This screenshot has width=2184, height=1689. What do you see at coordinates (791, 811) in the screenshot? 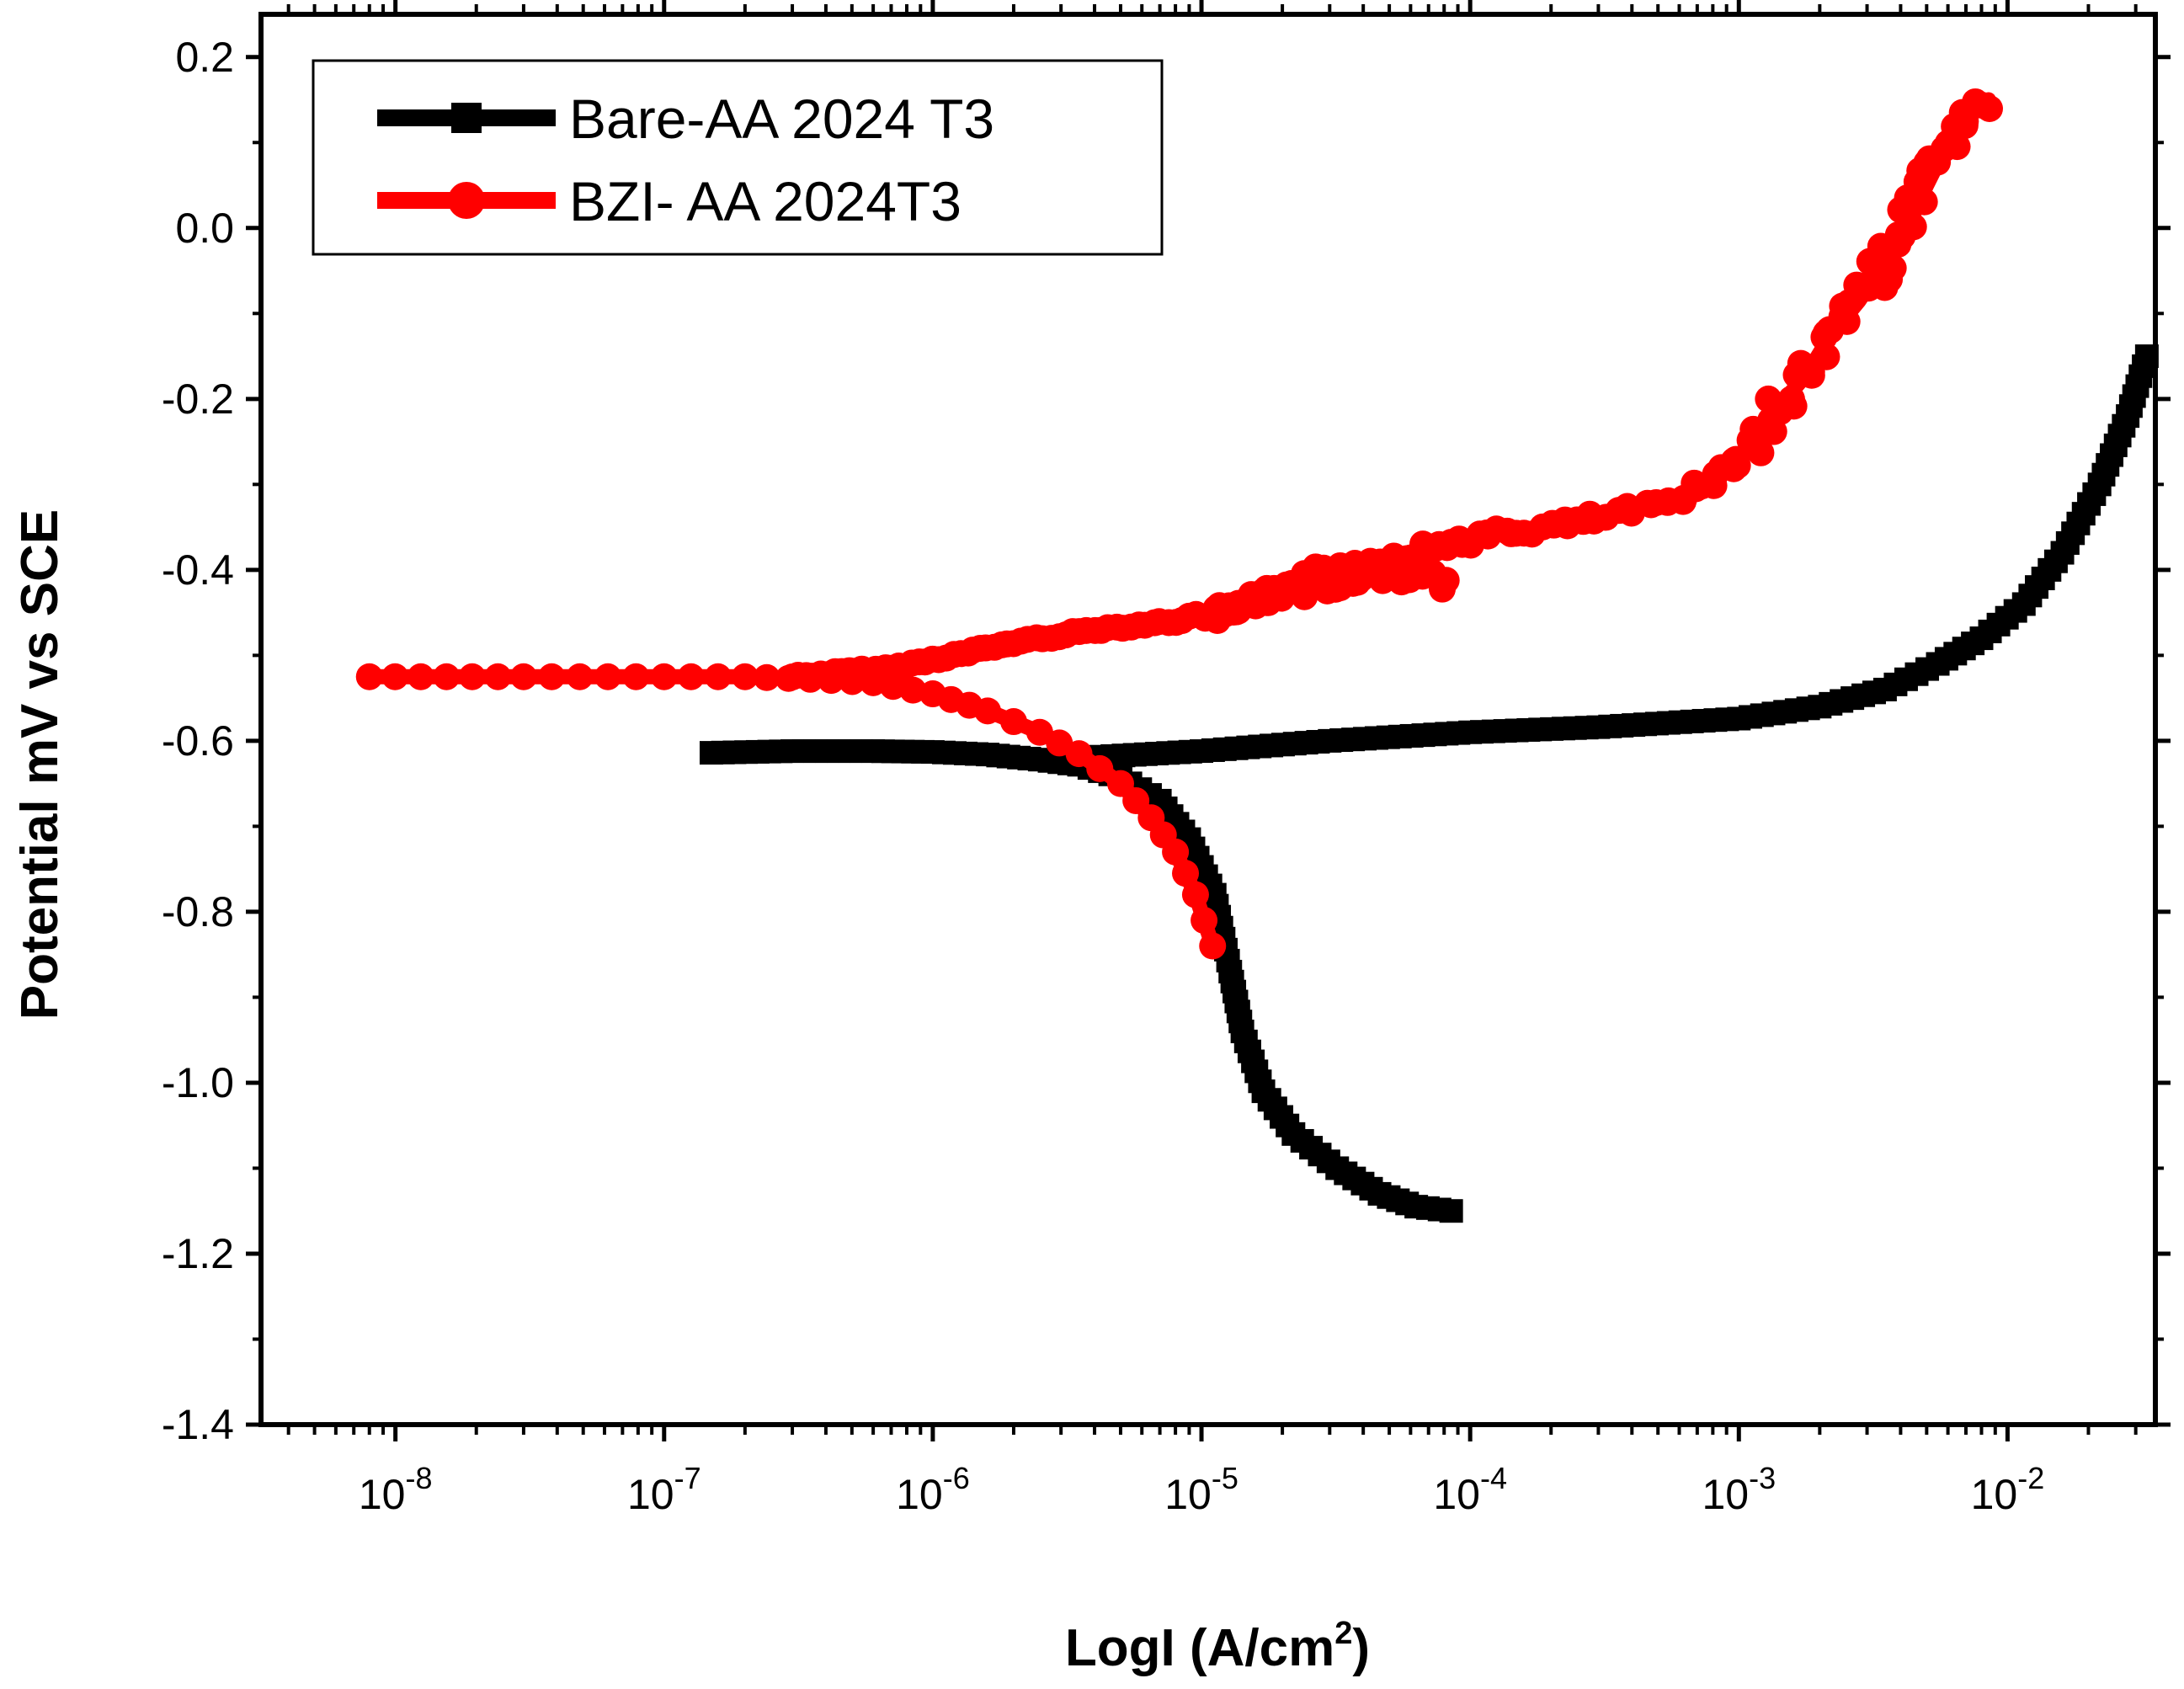
I see `series-bzi-cathodic-line` at bounding box center [791, 811].